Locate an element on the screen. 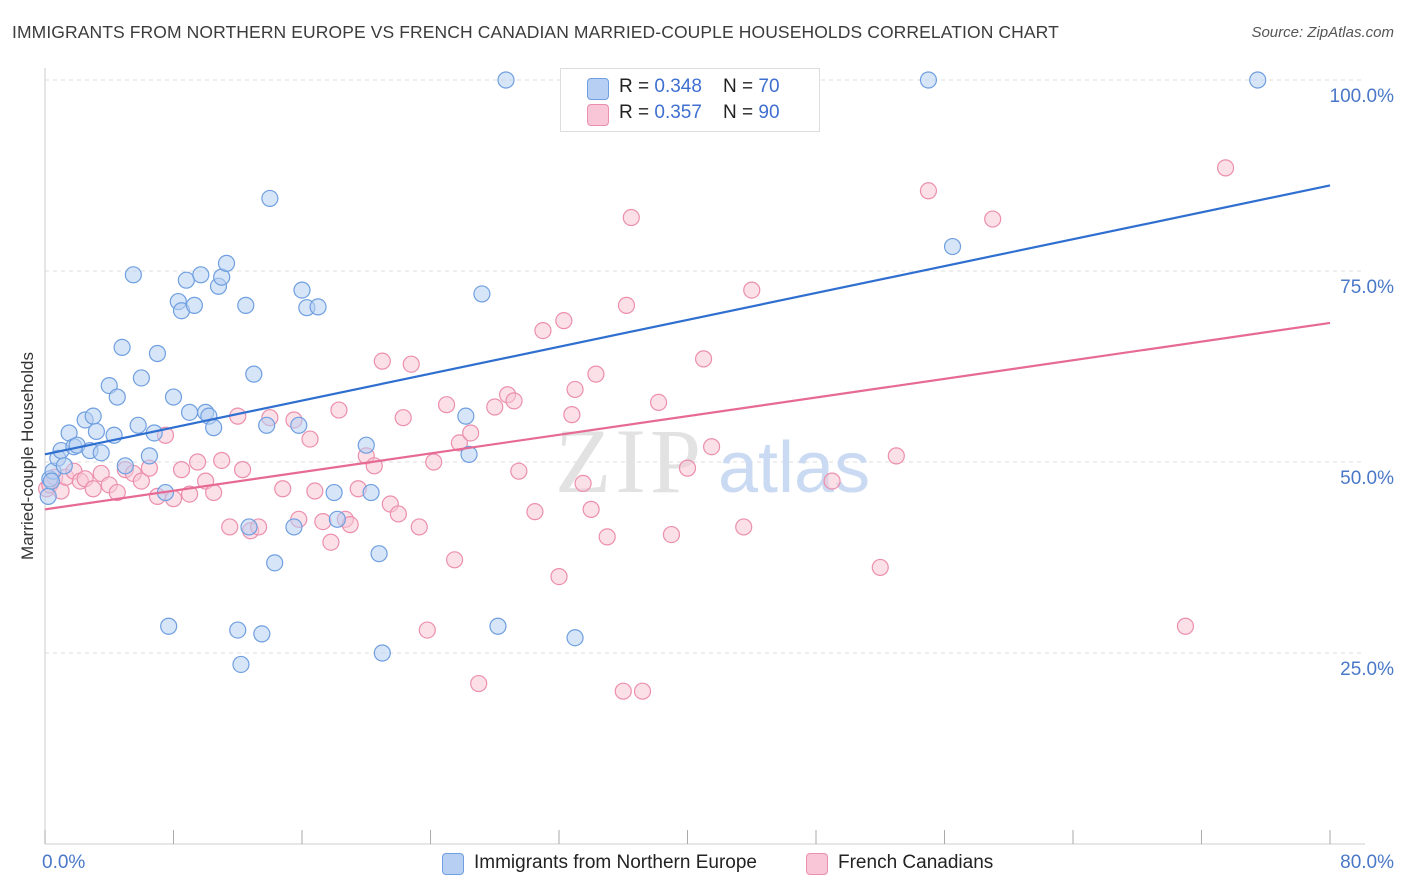 The image size is (1406, 892). legend-text-blue: R = 0.348 N = 70 is located at coordinates (699, 87).